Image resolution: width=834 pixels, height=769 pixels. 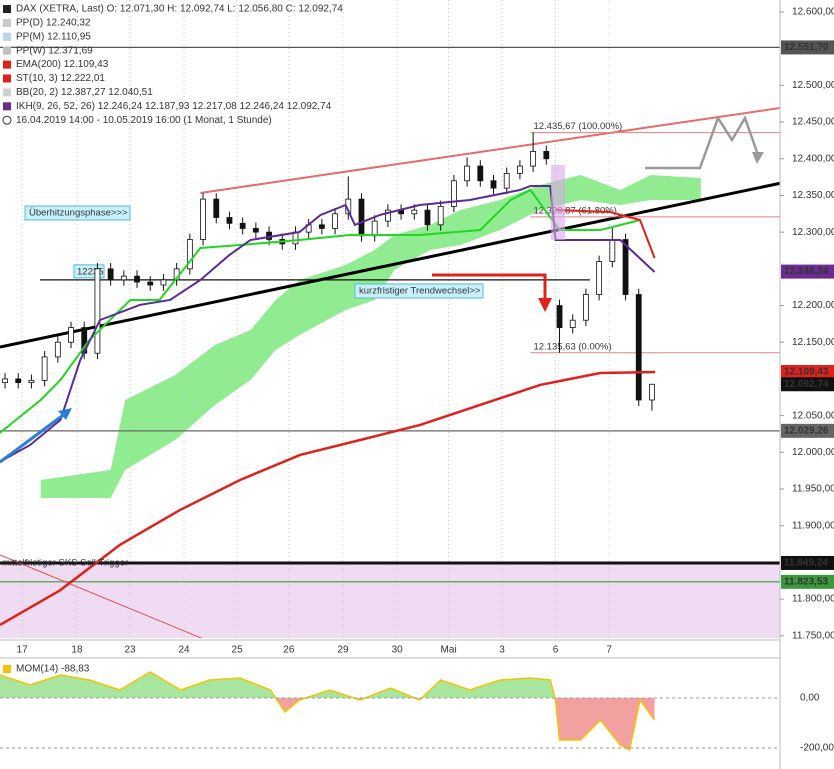 I want to click on annotation: kurzfristiger Trendwechsel>>, so click(x=420, y=291).